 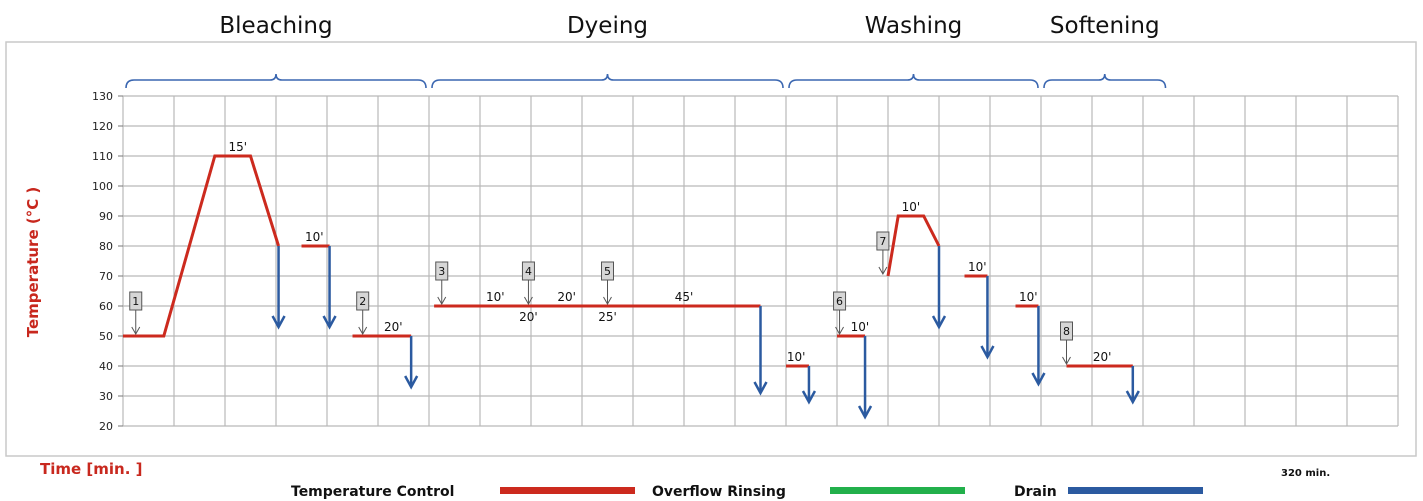 I want to click on step-marker: 1, so click(x=136, y=313).